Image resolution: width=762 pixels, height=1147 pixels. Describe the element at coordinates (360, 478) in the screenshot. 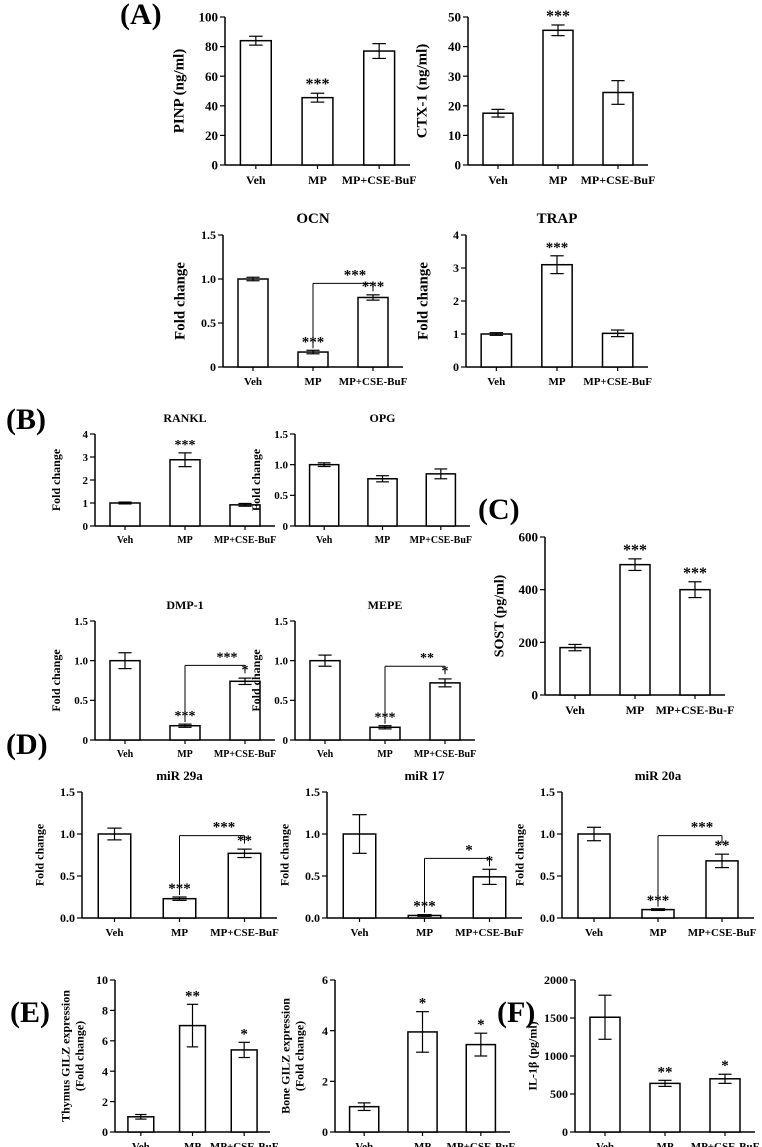

I see `chart-opg: 0 0.5 1.0 1.5 OPG Fold change Veh MP MP+CSE-BuF` at that location.